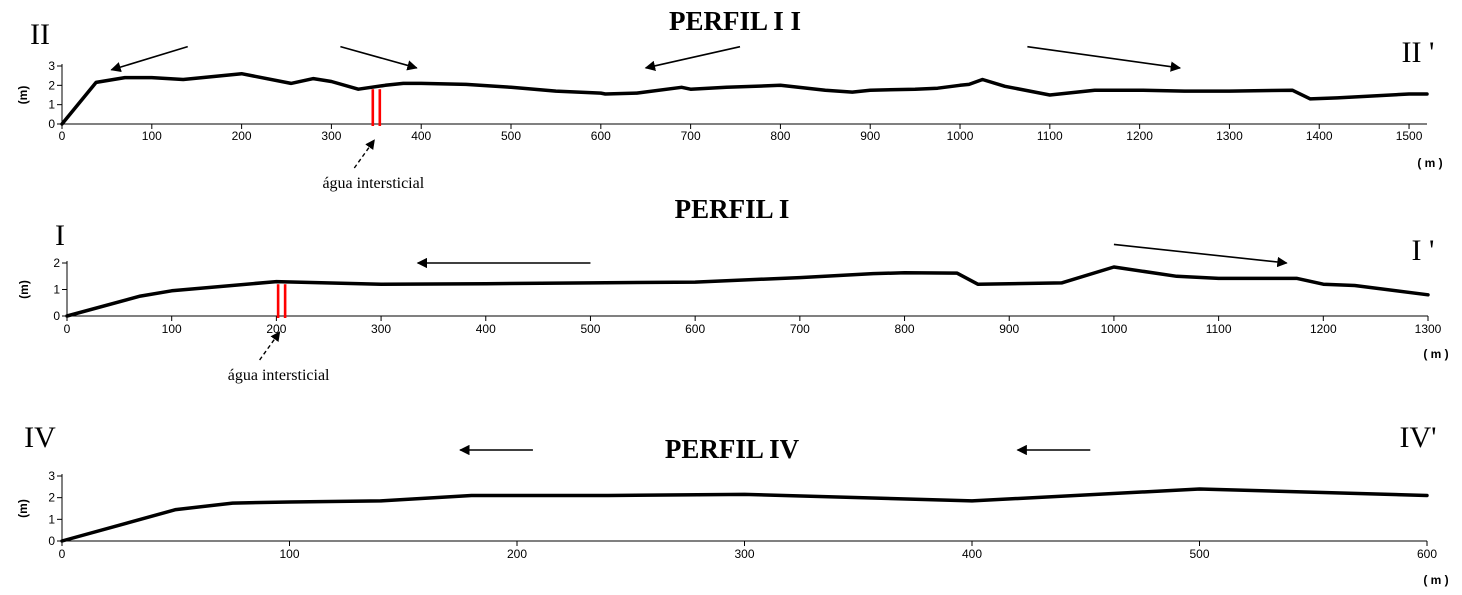  I want to click on profile-end-label: II ', so click(1418, 52).